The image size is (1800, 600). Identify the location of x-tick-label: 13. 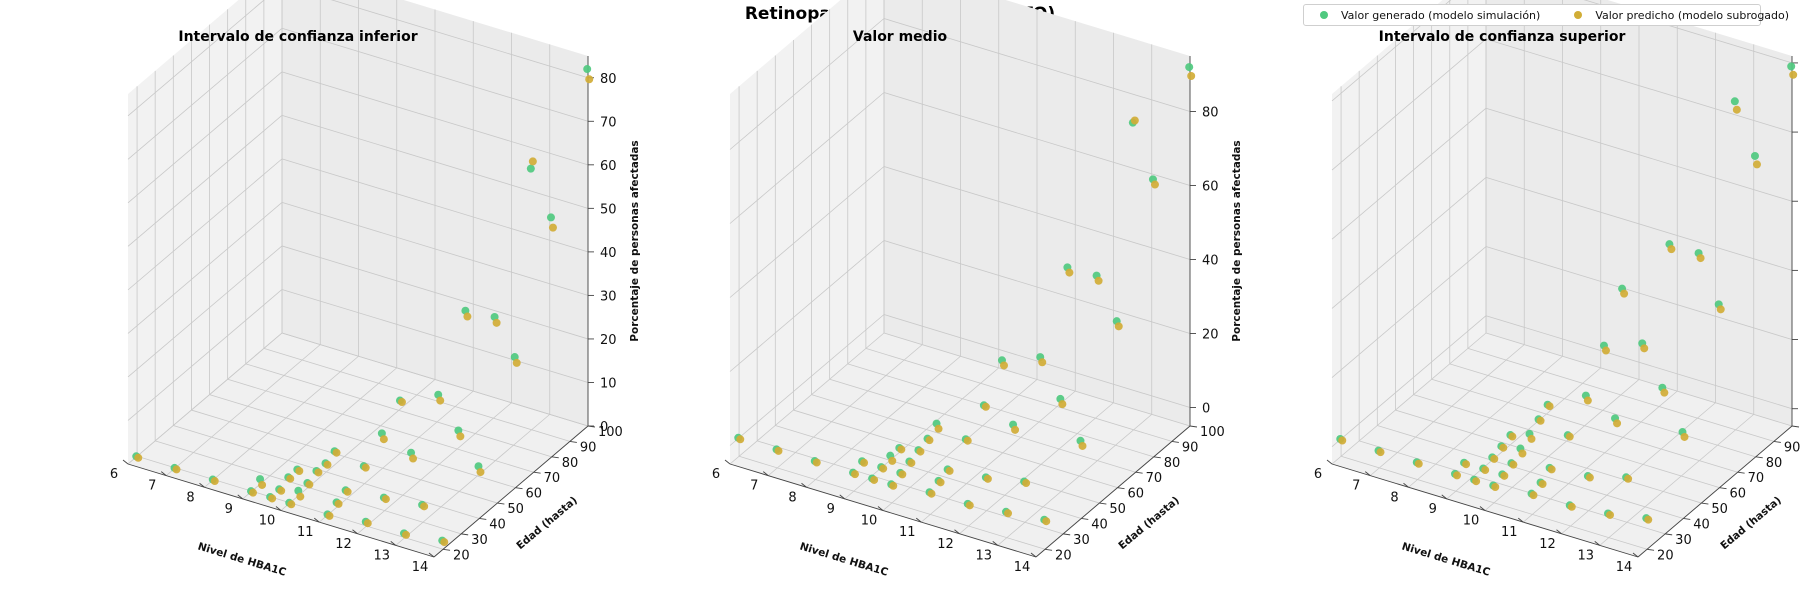
(381, 555).